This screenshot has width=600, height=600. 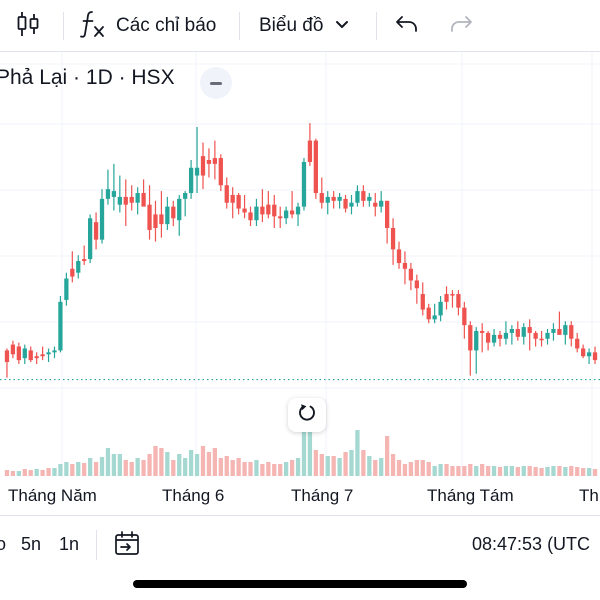 What do you see at coordinates (148, 26) in the screenshot?
I see `indicators-button: Các chỉ báo` at bounding box center [148, 26].